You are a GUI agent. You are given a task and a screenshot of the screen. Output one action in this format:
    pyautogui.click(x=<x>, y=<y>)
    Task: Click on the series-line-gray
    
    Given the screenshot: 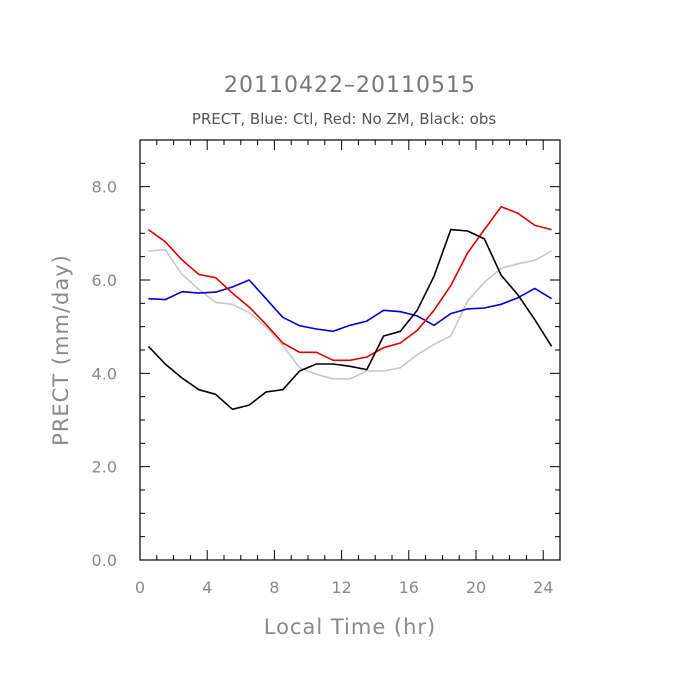 What is the action you would take?
    pyautogui.click(x=350, y=314)
    